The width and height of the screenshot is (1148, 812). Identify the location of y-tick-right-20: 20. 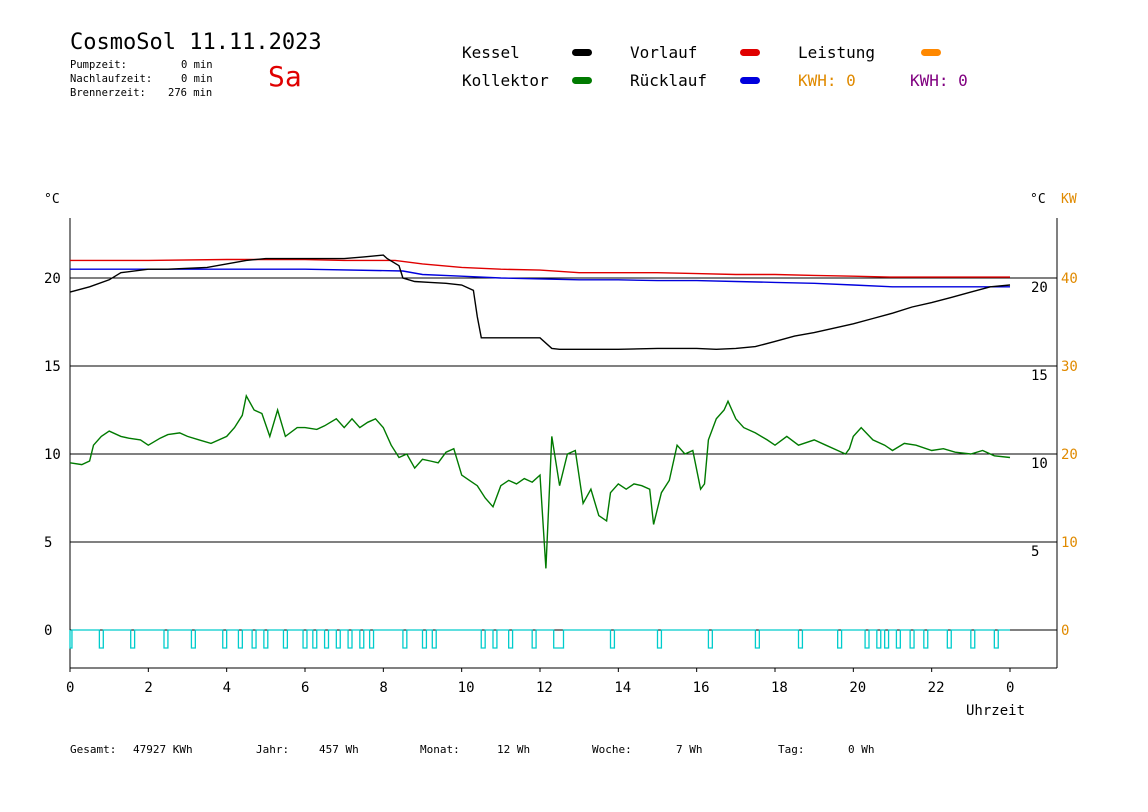
(1039, 288).